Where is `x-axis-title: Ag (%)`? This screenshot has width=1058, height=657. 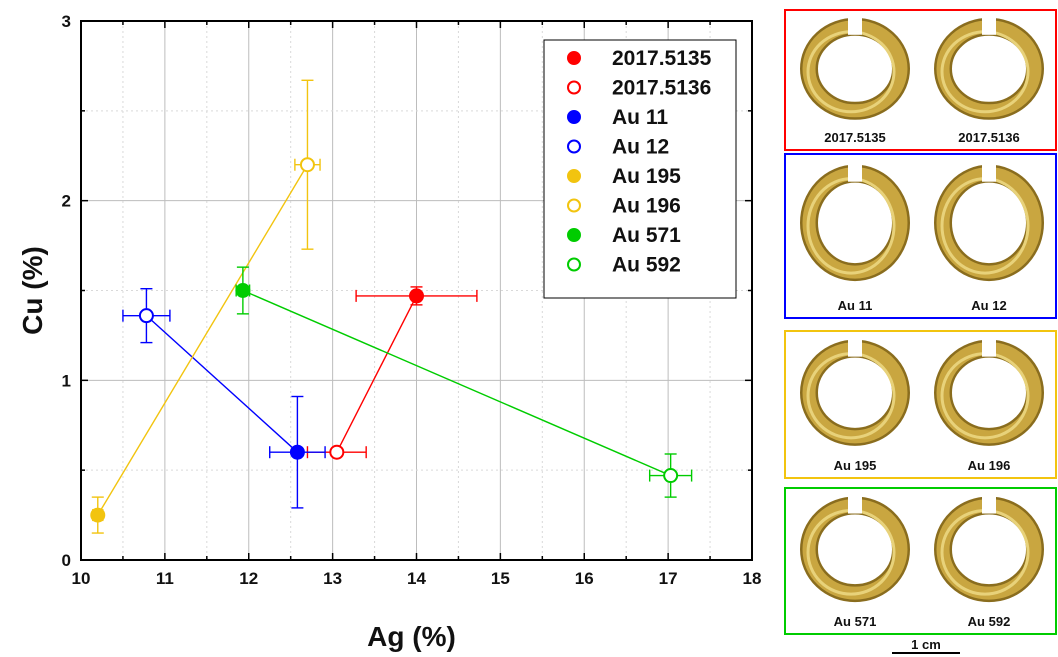 x-axis-title: Ag (%) is located at coordinates (411, 636).